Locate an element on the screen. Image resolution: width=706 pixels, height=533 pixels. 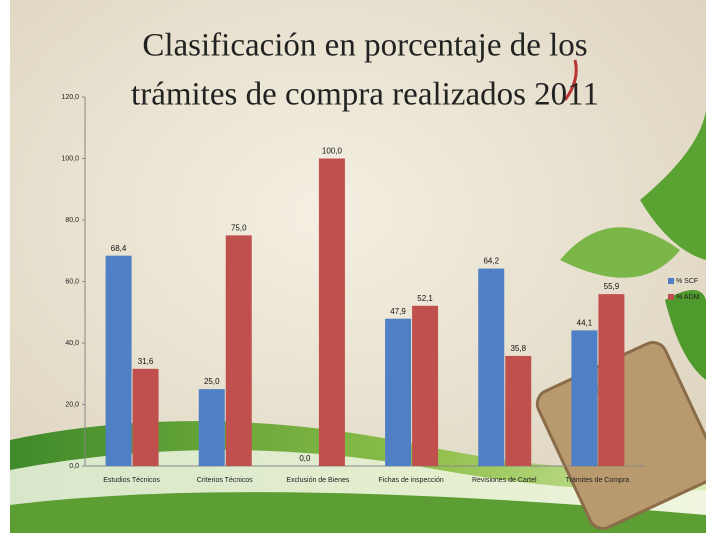
swoosh-base is located at coordinates (358, 512).